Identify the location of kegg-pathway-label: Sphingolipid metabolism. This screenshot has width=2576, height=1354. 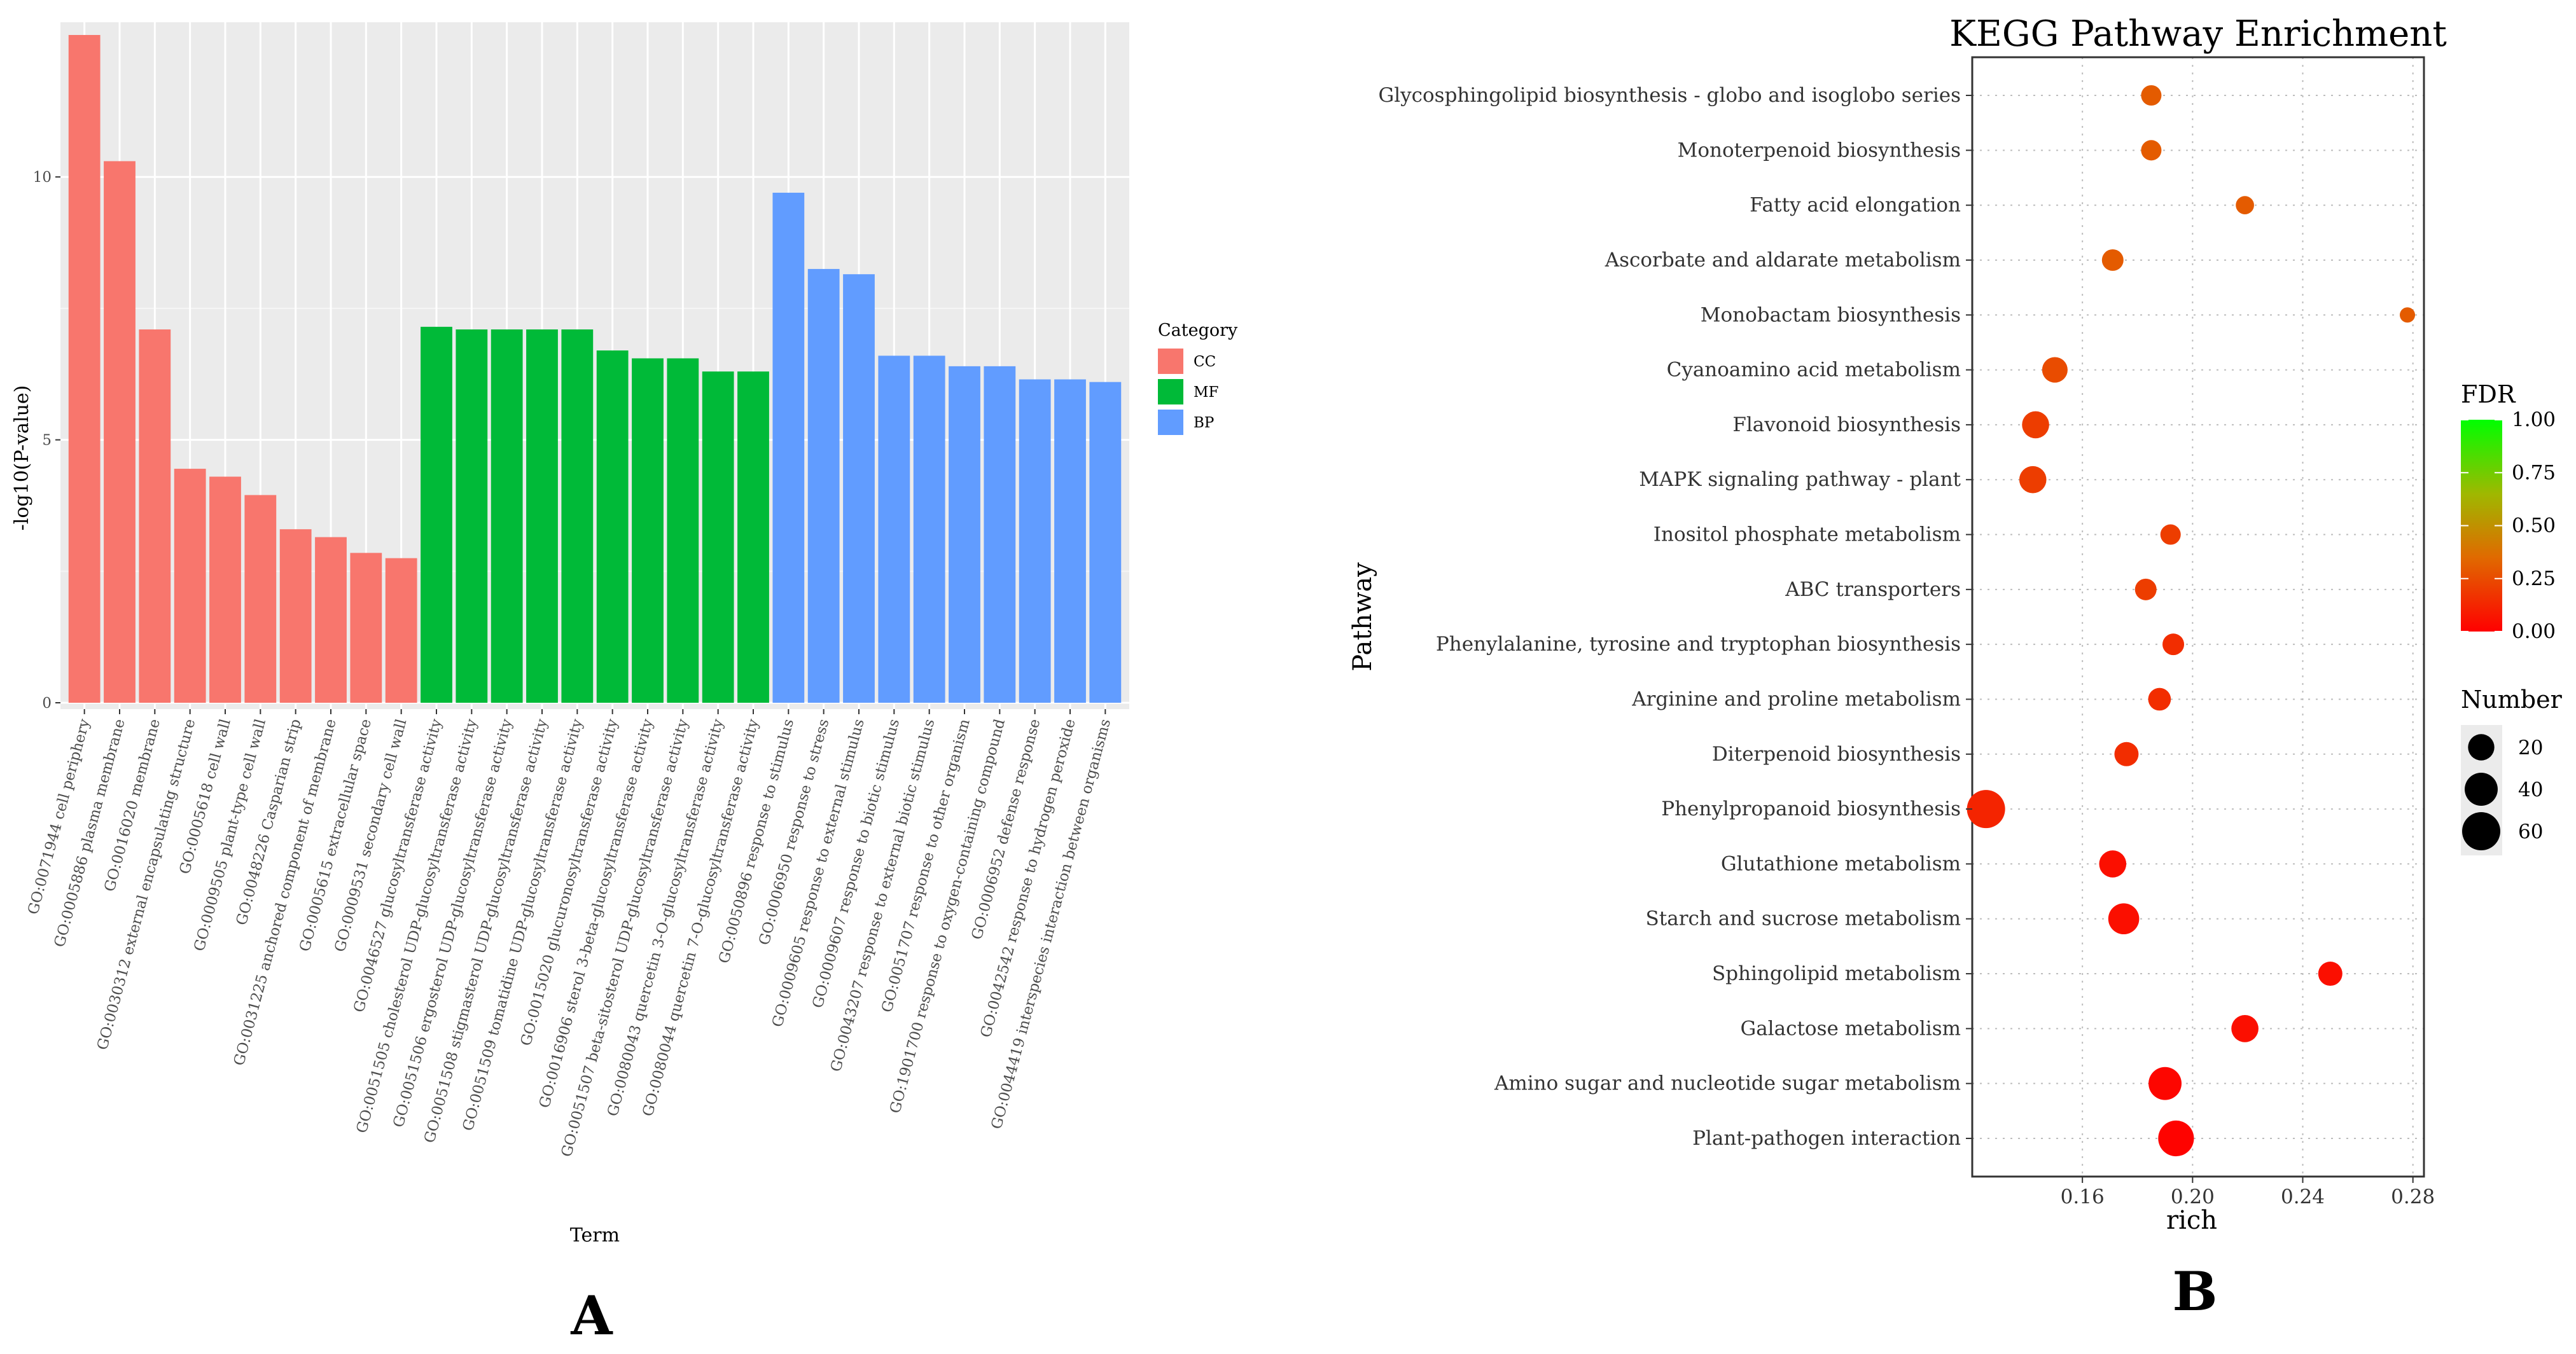
(1837, 973).